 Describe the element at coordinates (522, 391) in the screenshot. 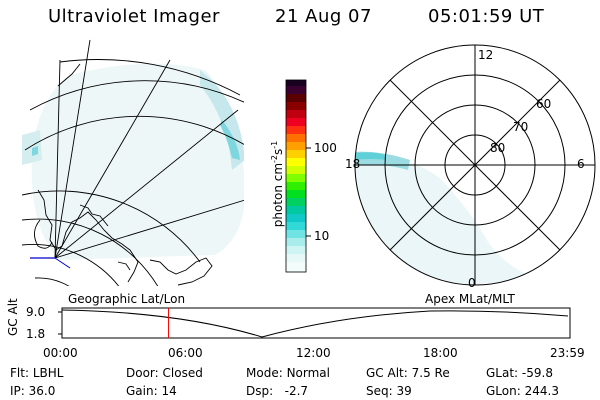

I see `param-glon: GLon: 244.3` at that location.